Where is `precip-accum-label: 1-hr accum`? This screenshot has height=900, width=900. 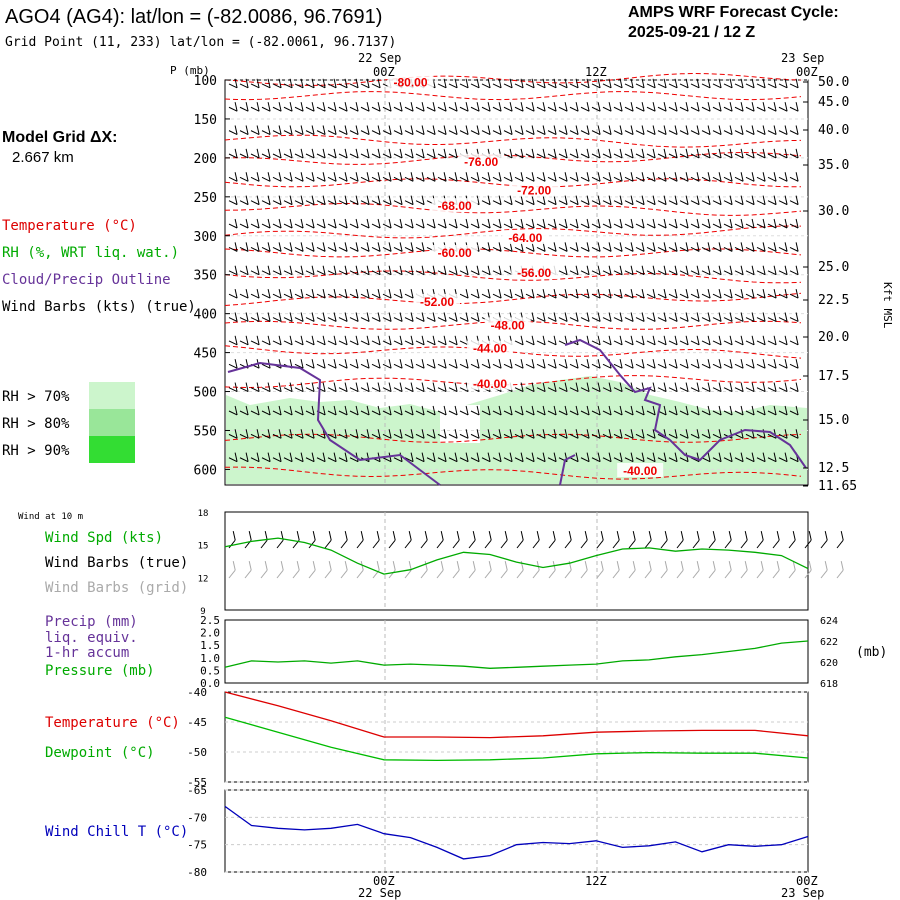 precip-accum-label: 1-hr accum is located at coordinates (87, 653).